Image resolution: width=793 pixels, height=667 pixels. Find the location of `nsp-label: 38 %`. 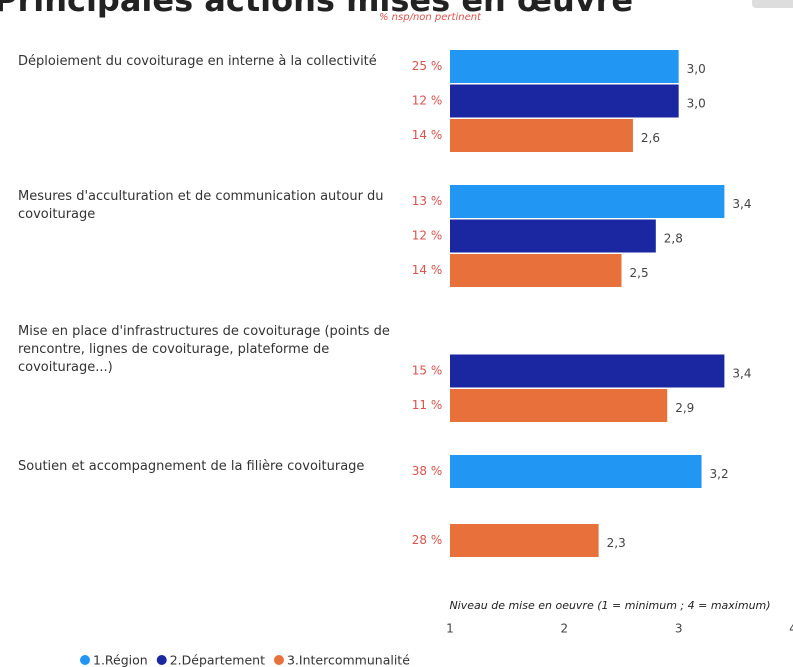

nsp-label: 38 % is located at coordinates (427, 471).